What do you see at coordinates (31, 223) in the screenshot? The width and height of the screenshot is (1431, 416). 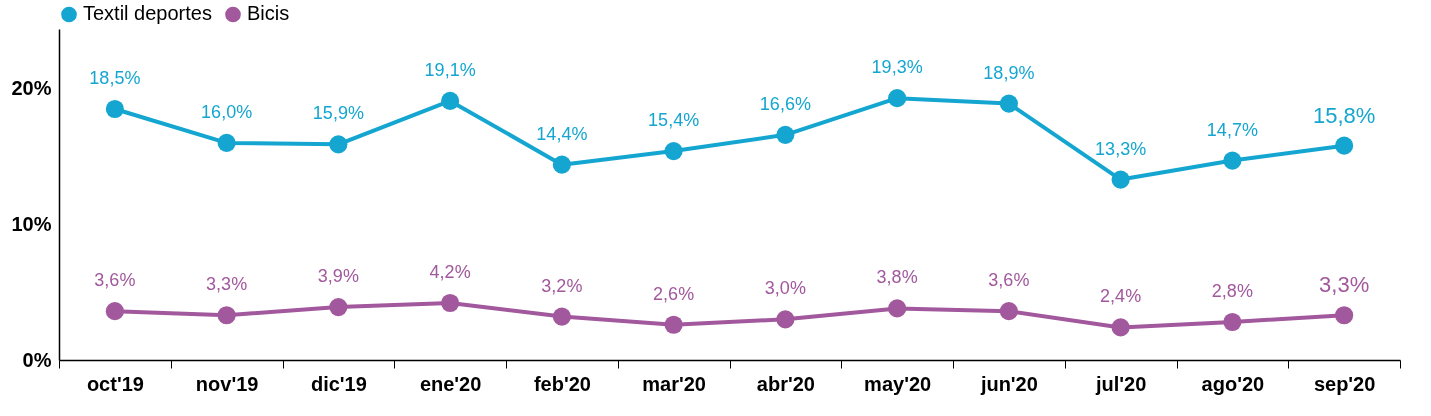 I see `y-tick-label: 10%` at bounding box center [31, 223].